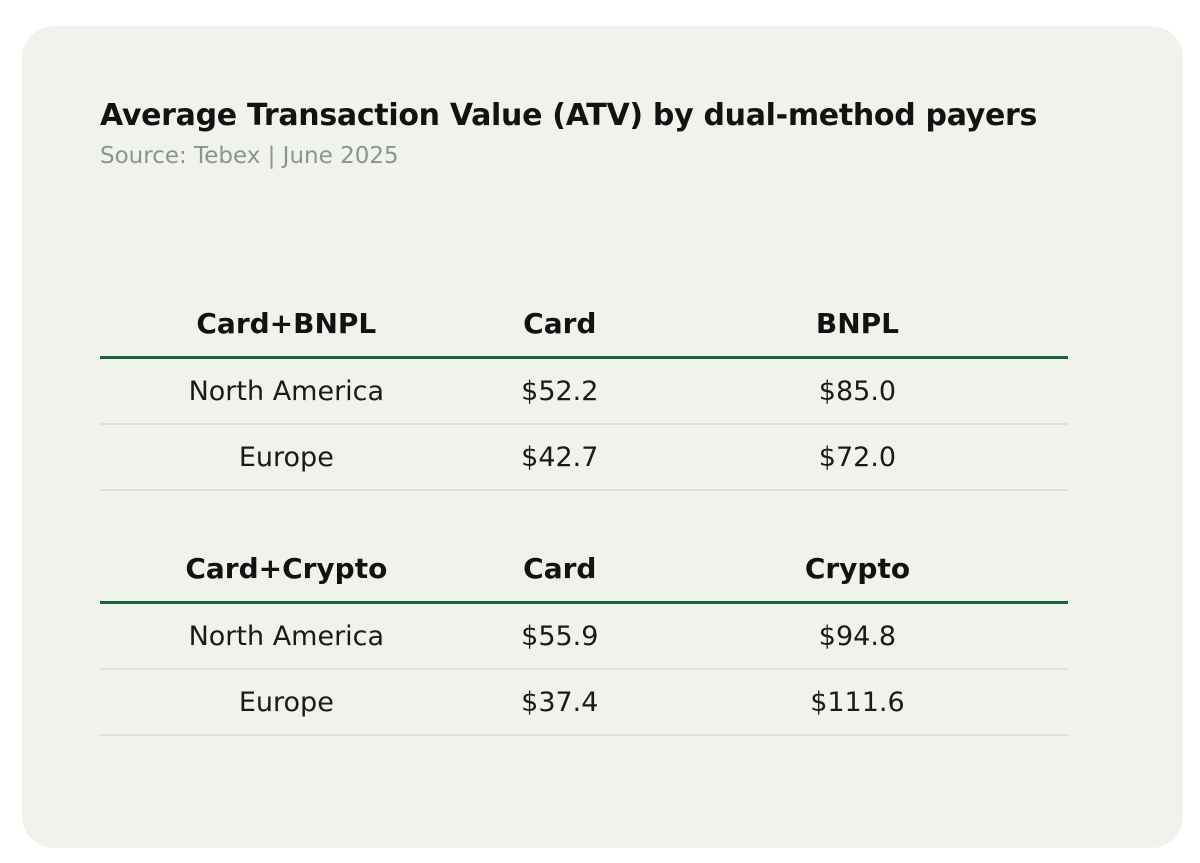 The width and height of the screenshot is (1200, 863). What do you see at coordinates (857, 572) in the screenshot?
I see `column-header-crypto: Crypto` at bounding box center [857, 572].